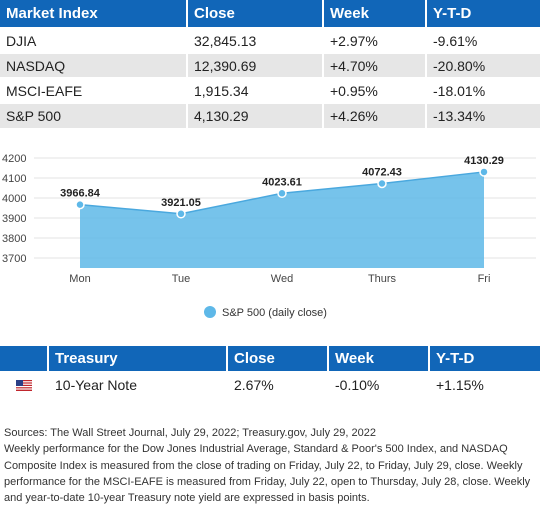 This screenshot has width=540, height=507. What do you see at coordinates (255, 115) in the screenshot?
I see `index-close: 4,130.29` at bounding box center [255, 115].